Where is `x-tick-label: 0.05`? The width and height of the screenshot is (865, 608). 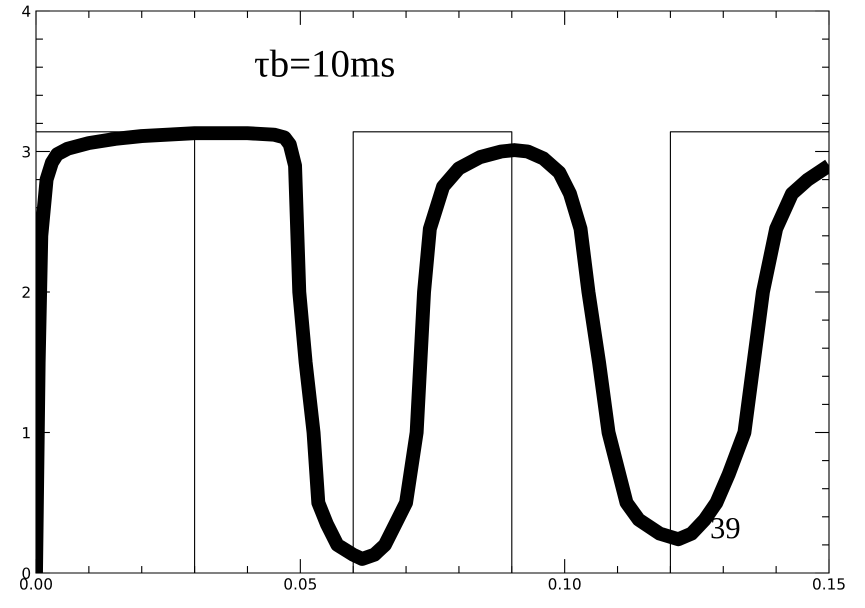
x-tick-label: 0.05 is located at coordinates (300, 584).